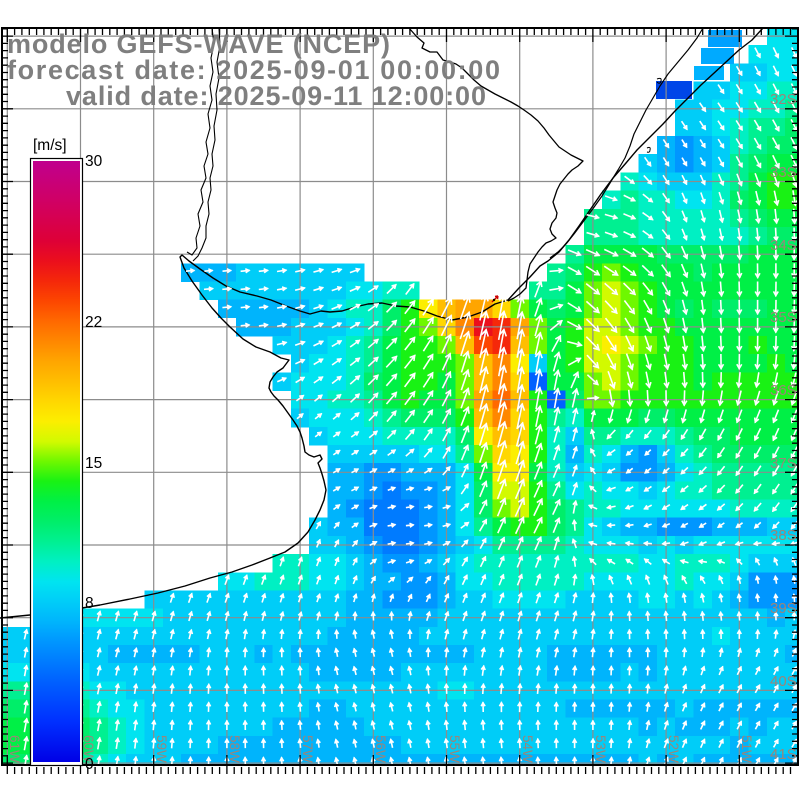  I want to click on svg-text: 32S, so click(783, 99).